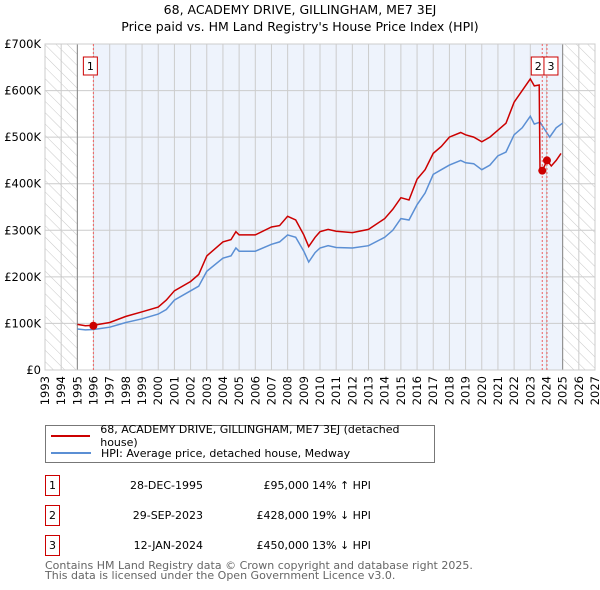 The width and height of the screenshot is (600, 590). Describe the element at coordinates (538, 66) in the screenshot. I see `sale-label: 2` at that location.